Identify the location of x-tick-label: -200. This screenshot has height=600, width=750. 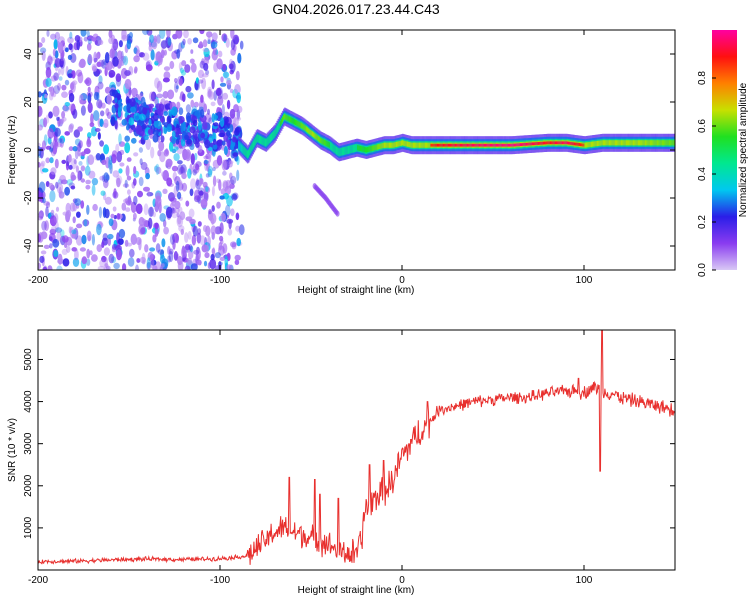
(38, 280).